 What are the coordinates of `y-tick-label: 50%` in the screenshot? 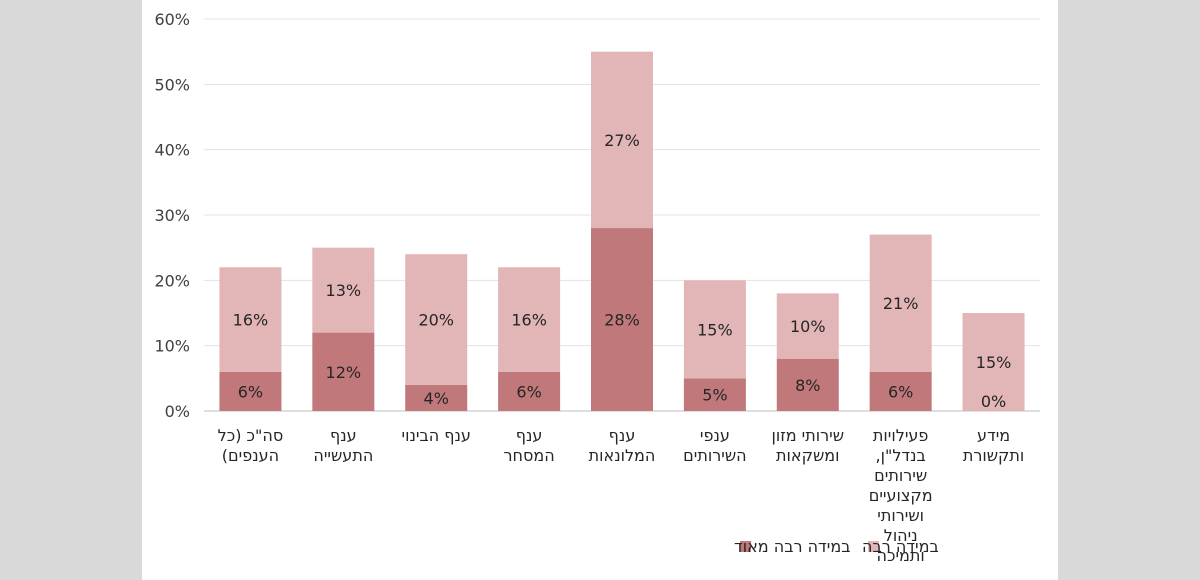 It's located at (172, 84).